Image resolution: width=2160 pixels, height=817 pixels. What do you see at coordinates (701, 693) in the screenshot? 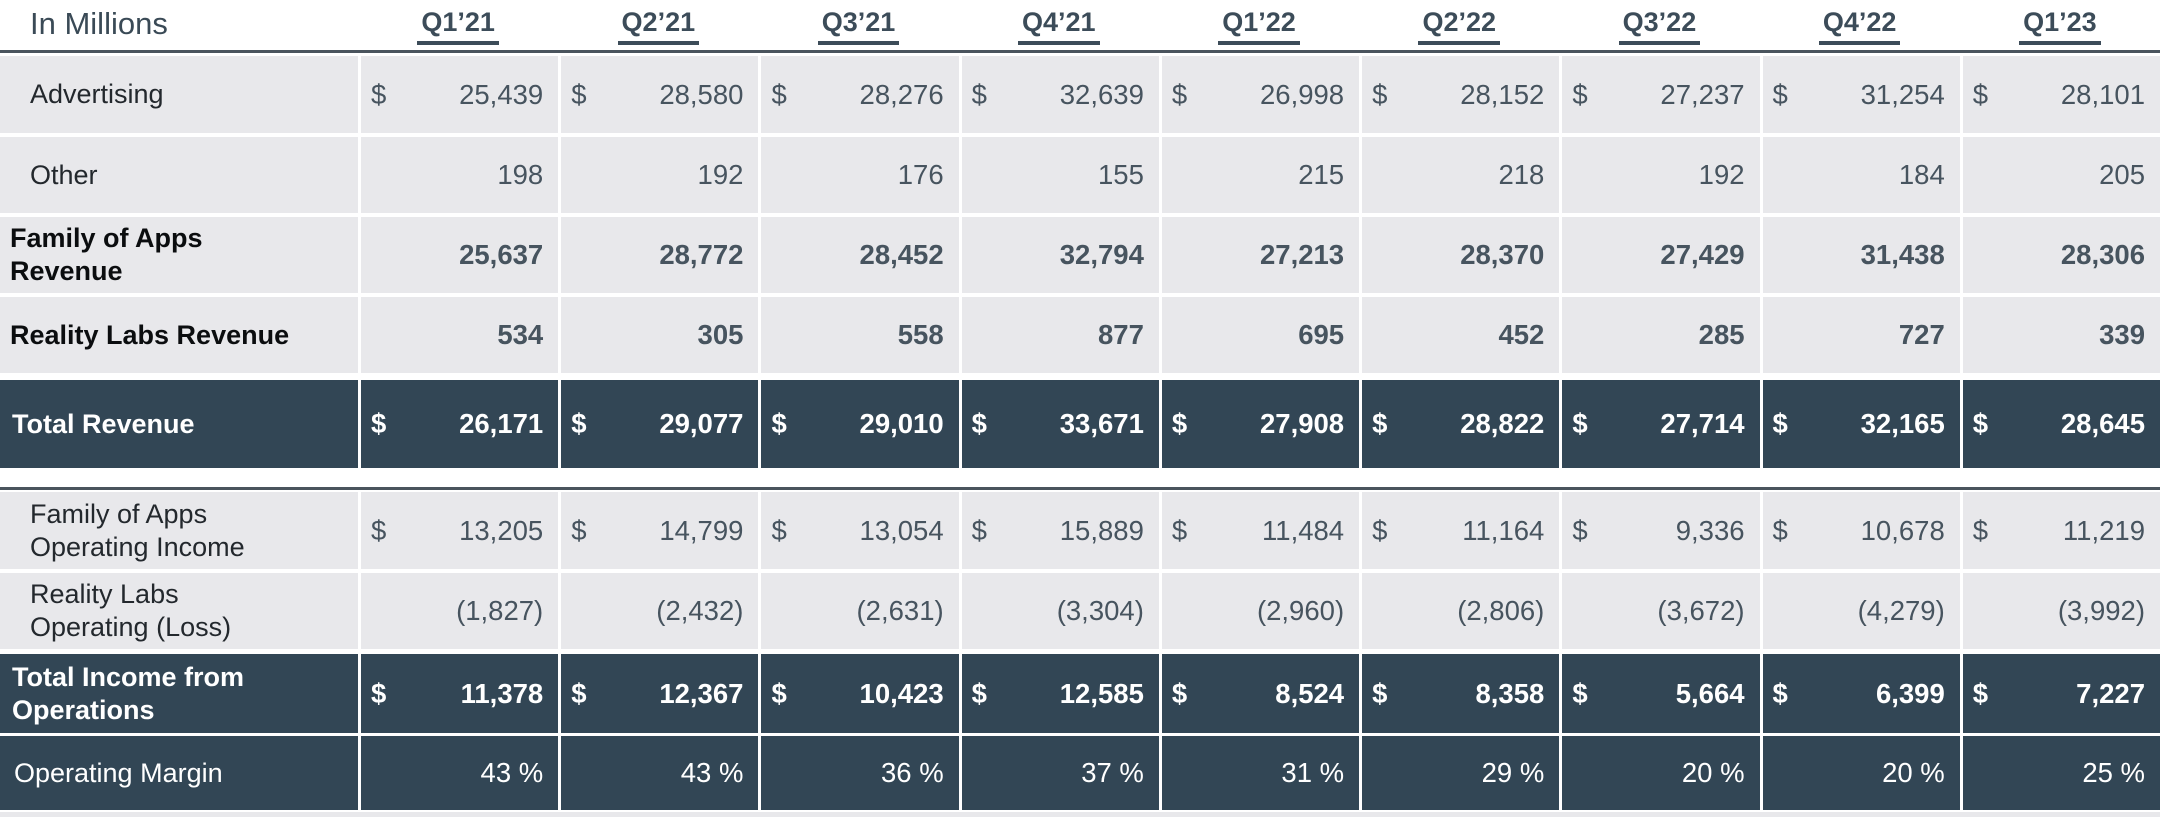
I see `cell-value: 12,367` at bounding box center [701, 693].